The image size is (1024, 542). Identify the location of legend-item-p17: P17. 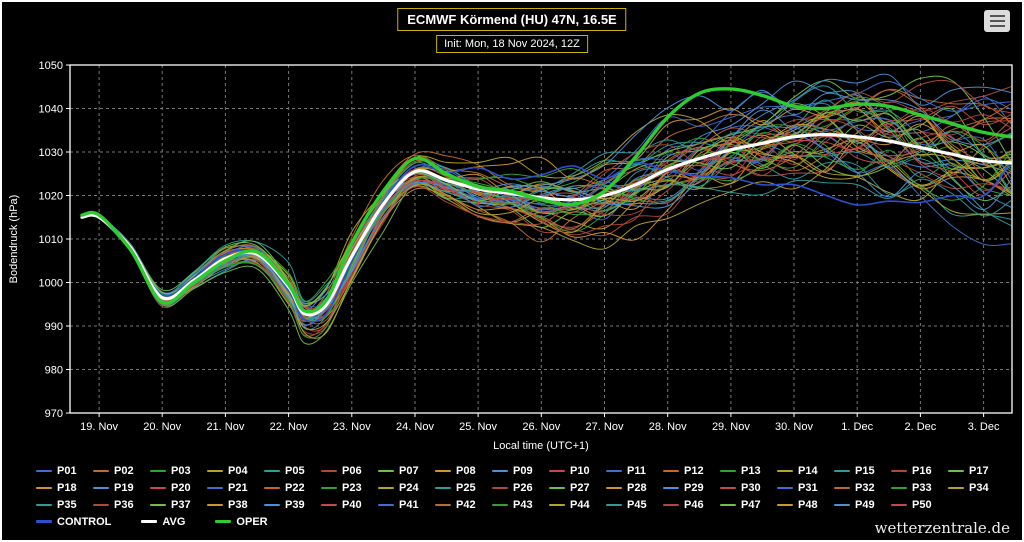
(976, 471).